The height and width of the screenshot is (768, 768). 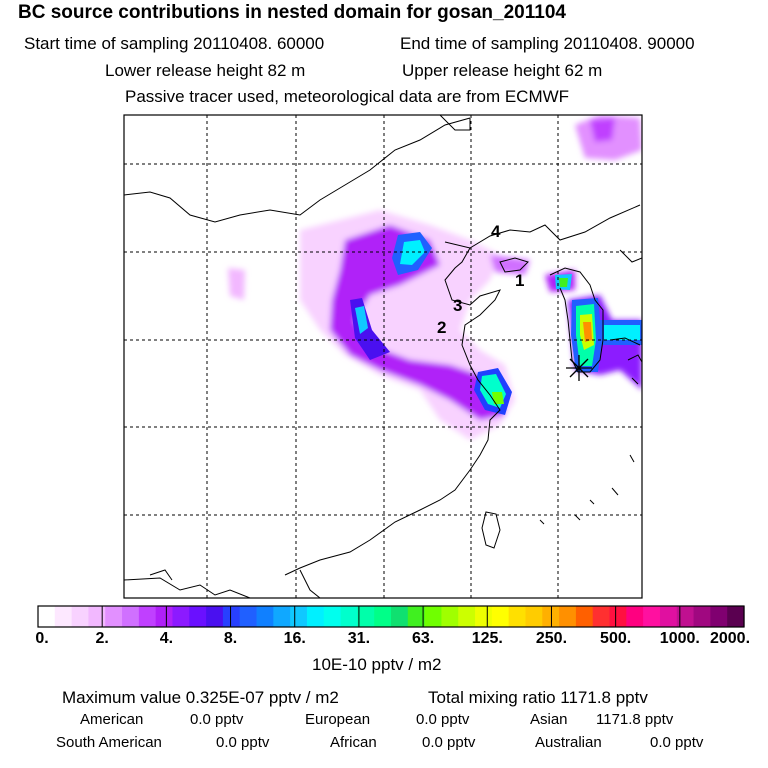 What do you see at coordinates (174, 43) in the screenshot?
I see `start-time-label: Start time of sampling 20110408. 60000` at bounding box center [174, 43].